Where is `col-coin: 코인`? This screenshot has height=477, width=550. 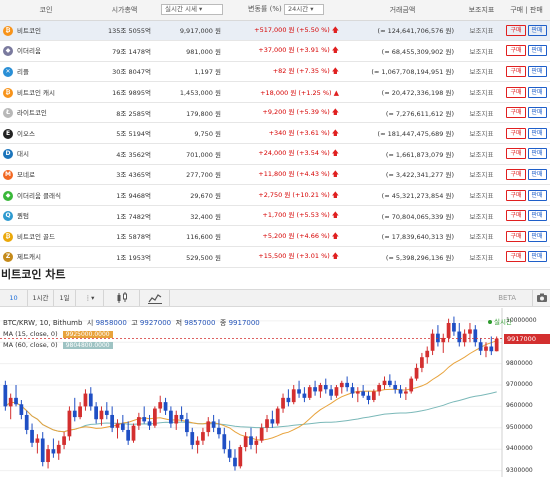
col-coin: 코인 is located at coordinates (46, 10).